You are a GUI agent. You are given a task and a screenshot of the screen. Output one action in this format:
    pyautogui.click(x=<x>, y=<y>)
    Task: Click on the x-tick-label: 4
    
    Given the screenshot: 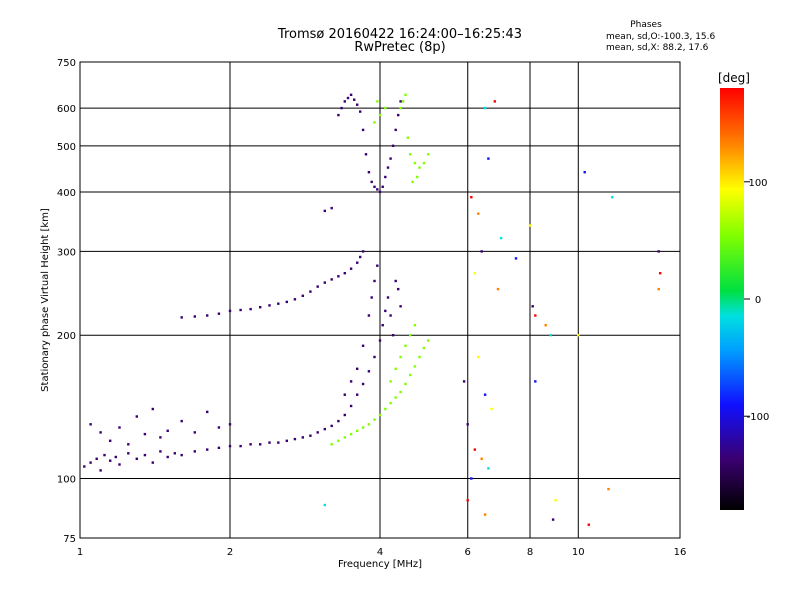 What is the action you would take?
    pyautogui.click(x=380, y=552)
    